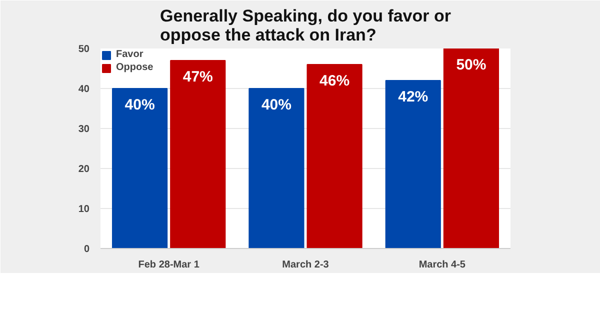  Describe the element at coordinates (84, 129) in the screenshot. I see `y-tick-label: 30` at that location.